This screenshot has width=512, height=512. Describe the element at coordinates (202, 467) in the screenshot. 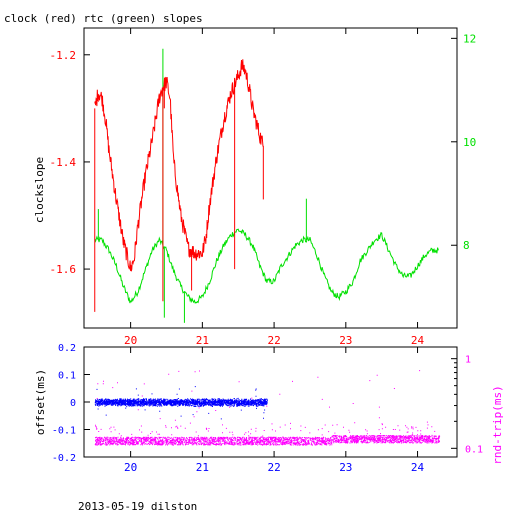

I see `offset-x-tick-label: 21` at that location.